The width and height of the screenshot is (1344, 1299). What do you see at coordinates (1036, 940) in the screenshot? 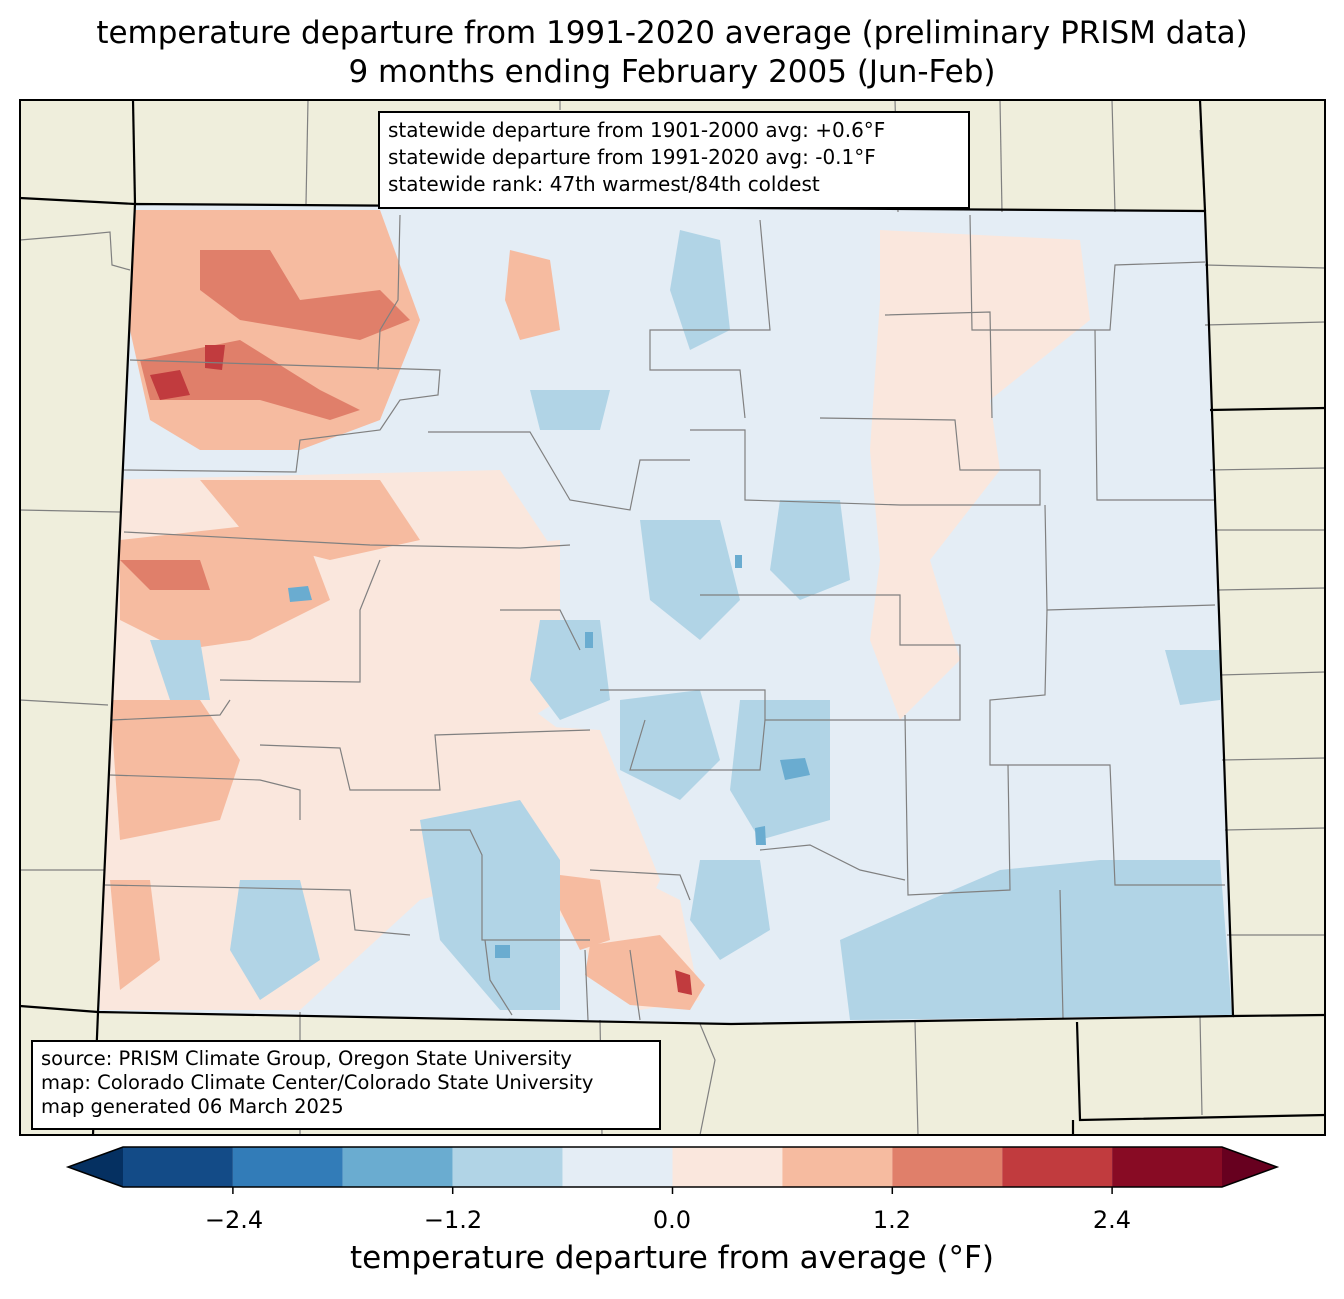
I see `cool-region-southeast` at bounding box center [1036, 940].